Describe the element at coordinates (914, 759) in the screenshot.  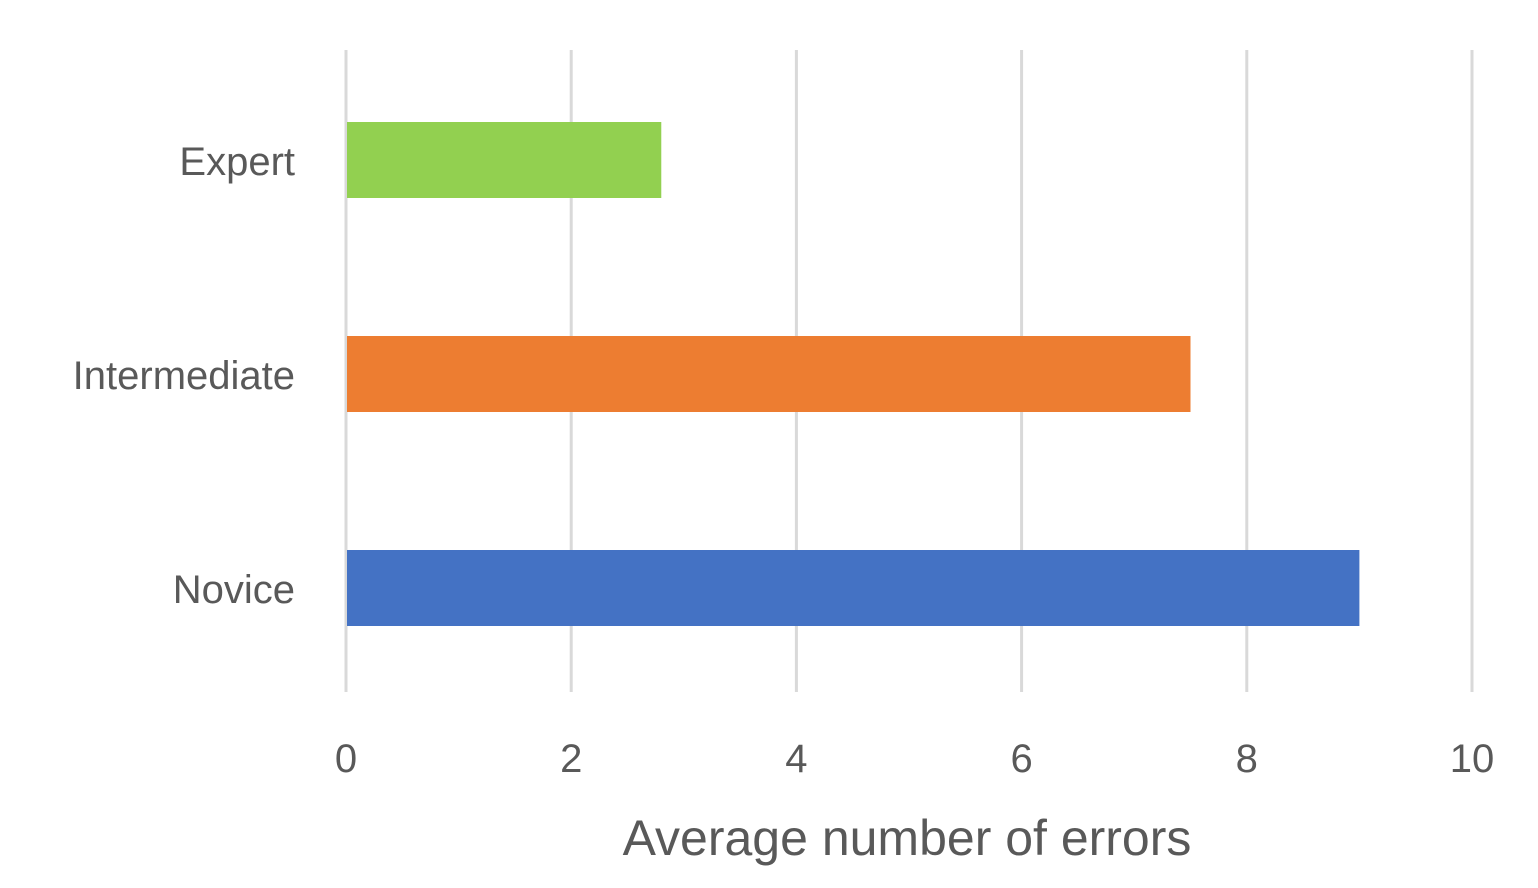
I see `x-tick-labels: 0 2 4 6 8 10` at that location.